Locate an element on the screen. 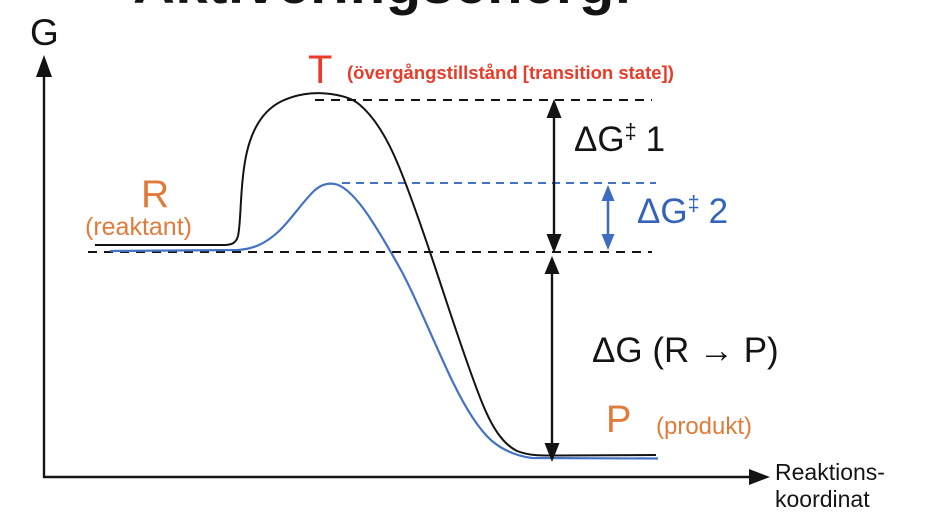 Image resolution: width=948 pixels, height=524 pixels. x-axis-label: Reaktions- koordinat is located at coordinates (850, 486).